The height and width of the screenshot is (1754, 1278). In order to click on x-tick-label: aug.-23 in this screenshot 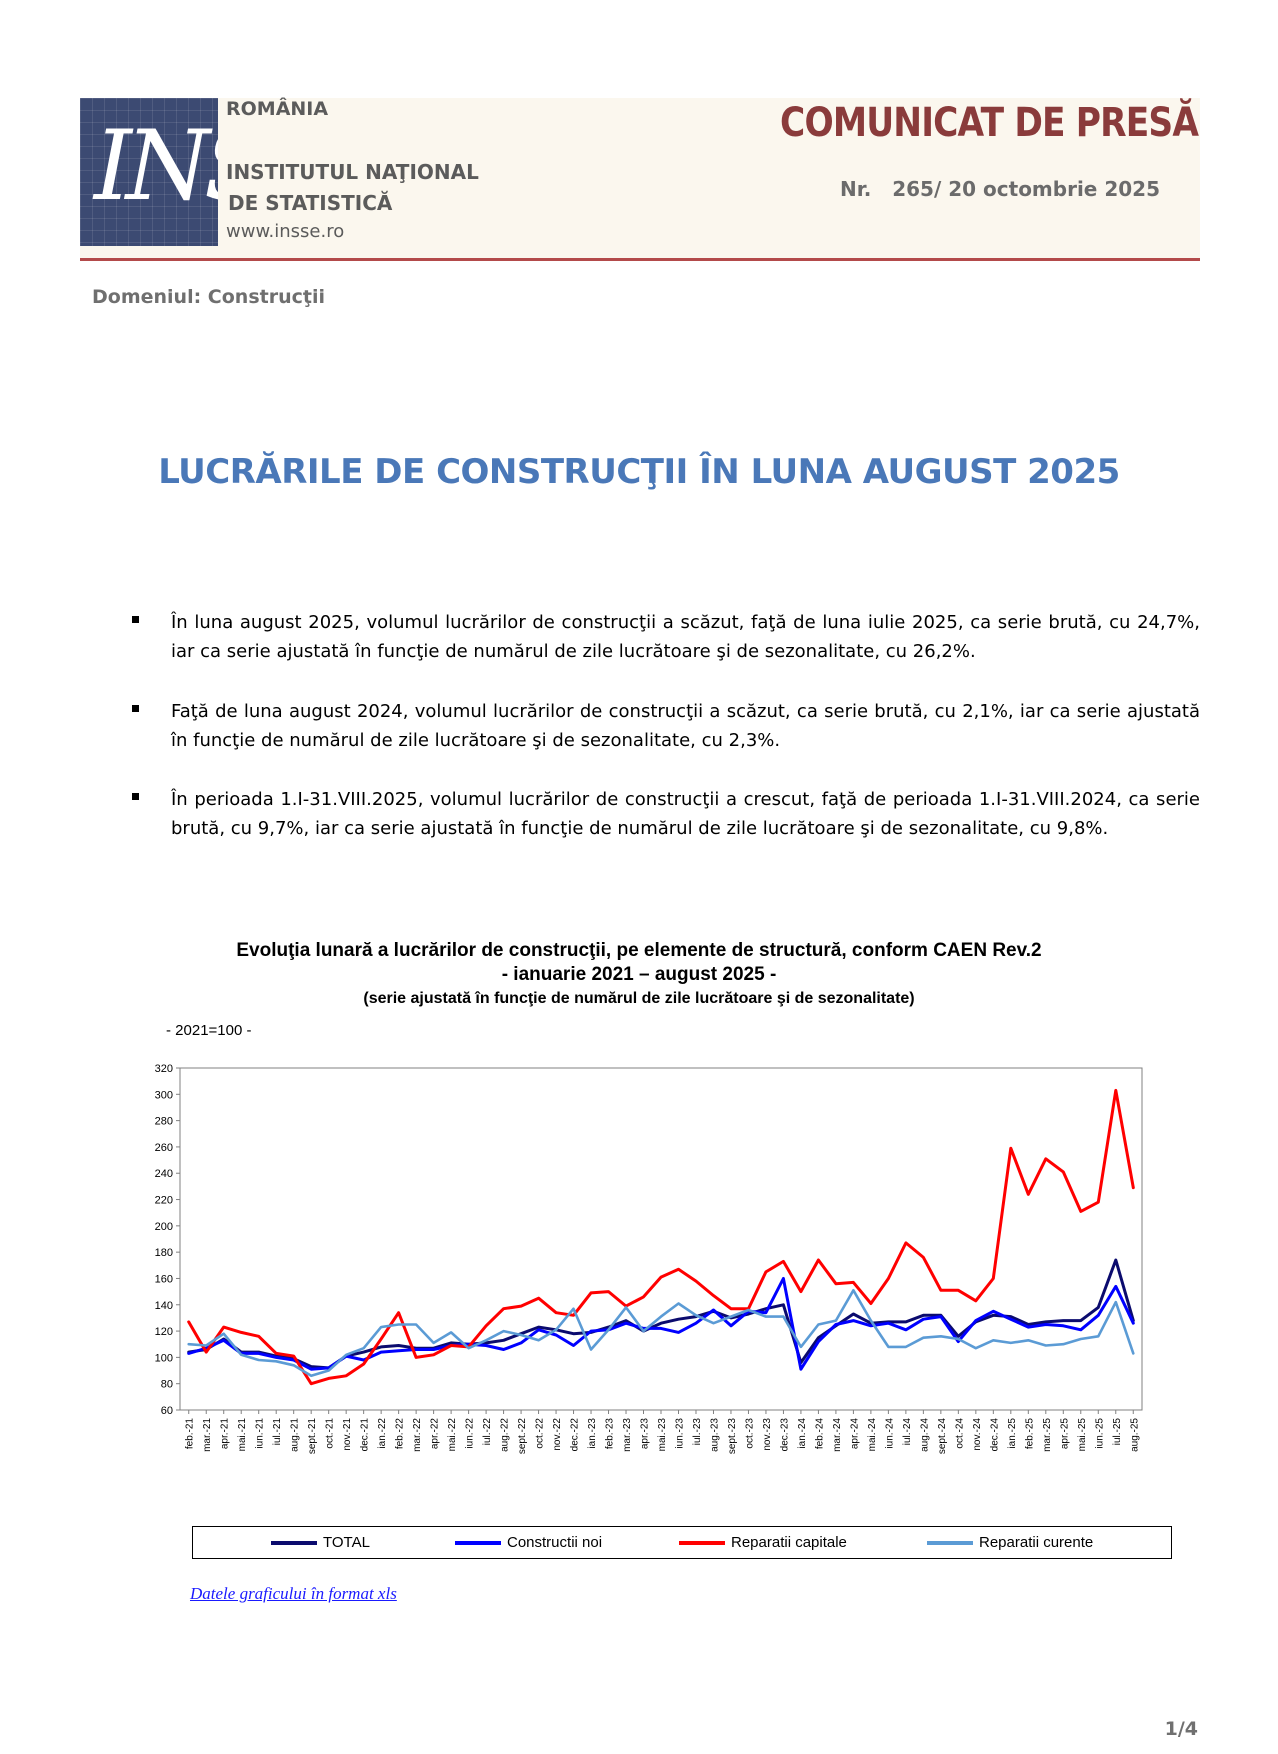, I will do `click(714, 1435)`.